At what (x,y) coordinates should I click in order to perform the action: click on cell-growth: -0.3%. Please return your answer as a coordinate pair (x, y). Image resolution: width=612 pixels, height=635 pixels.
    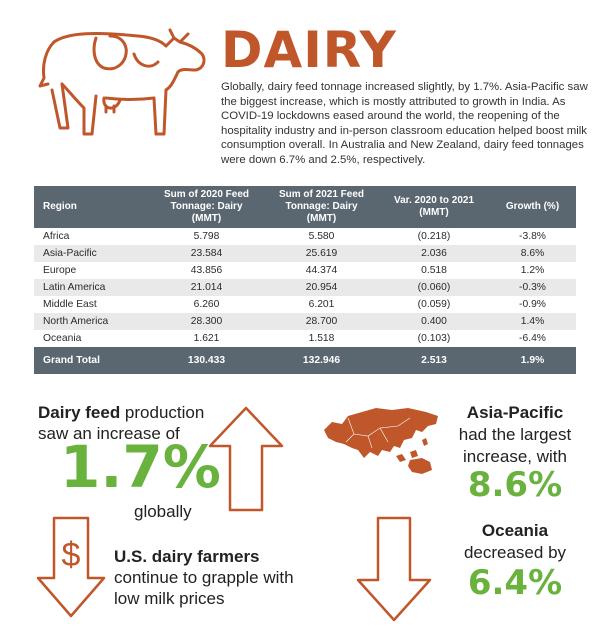
    Looking at the image, I should click on (532, 287).